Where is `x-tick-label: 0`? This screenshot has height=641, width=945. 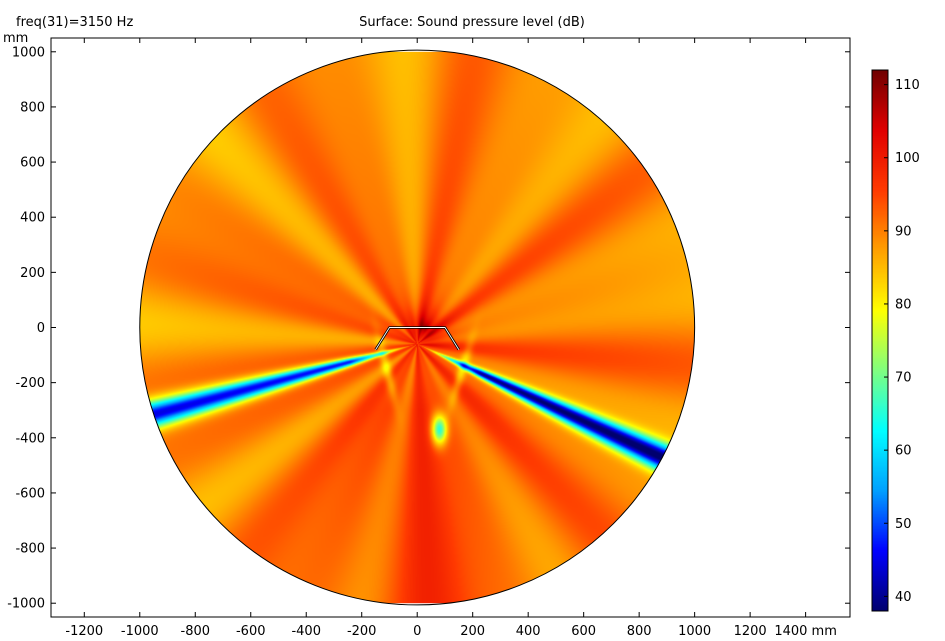 x-tick-label: 0 is located at coordinates (417, 631).